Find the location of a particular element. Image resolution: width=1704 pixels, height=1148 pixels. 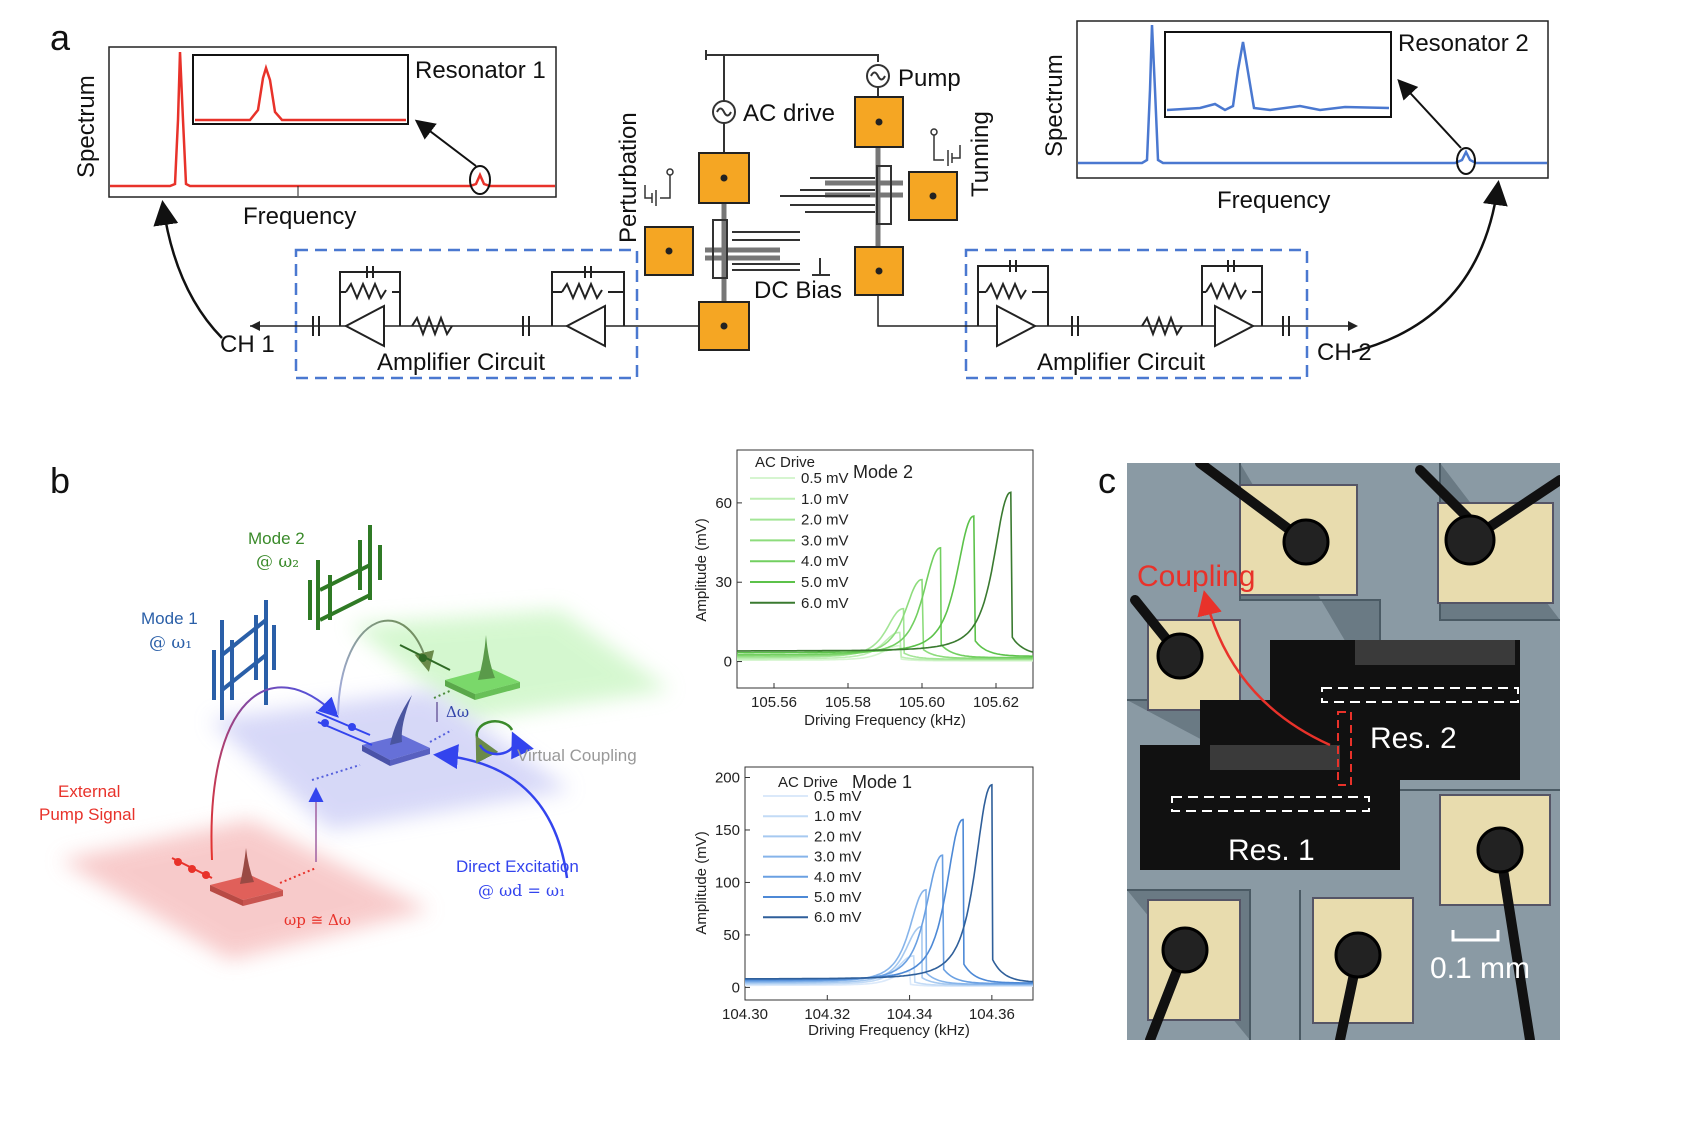

spectrum-1-xlabel: Frequency is located at coordinates (299, 216).